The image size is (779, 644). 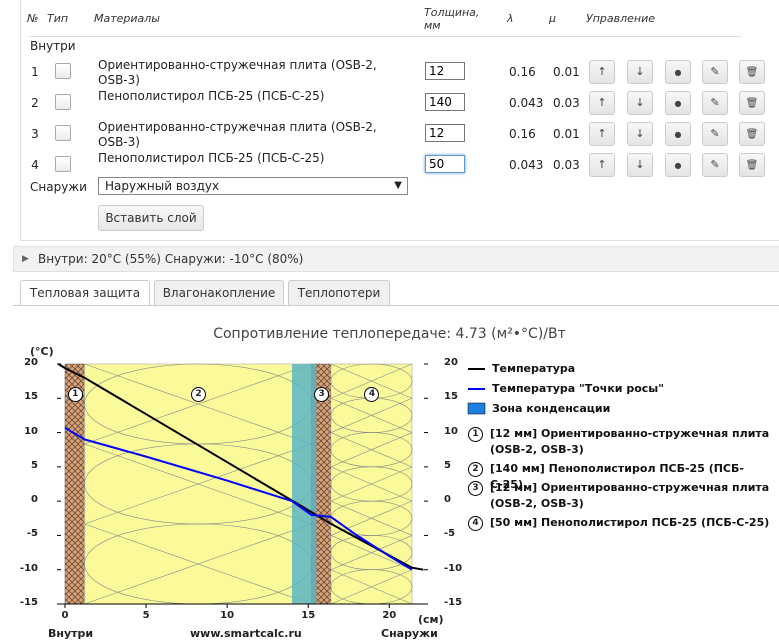 I want to click on header-divider, so click(x=385, y=36).